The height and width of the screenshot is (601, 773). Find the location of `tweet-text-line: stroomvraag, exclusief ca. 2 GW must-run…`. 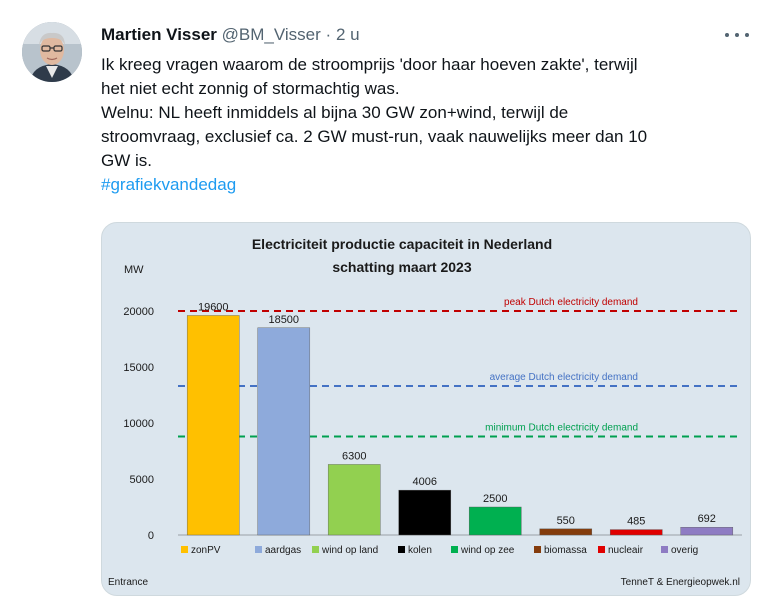

tweet-text-line: stroomvraag, exclusief ca. 2 GW must-run… is located at coordinates (374, 136).